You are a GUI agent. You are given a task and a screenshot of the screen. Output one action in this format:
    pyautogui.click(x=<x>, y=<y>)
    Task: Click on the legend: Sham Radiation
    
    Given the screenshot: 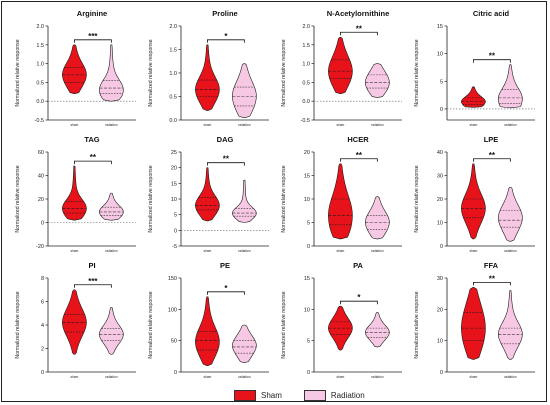 What is the action you would take?
    pyautogui.click(x=306, y=395)
    